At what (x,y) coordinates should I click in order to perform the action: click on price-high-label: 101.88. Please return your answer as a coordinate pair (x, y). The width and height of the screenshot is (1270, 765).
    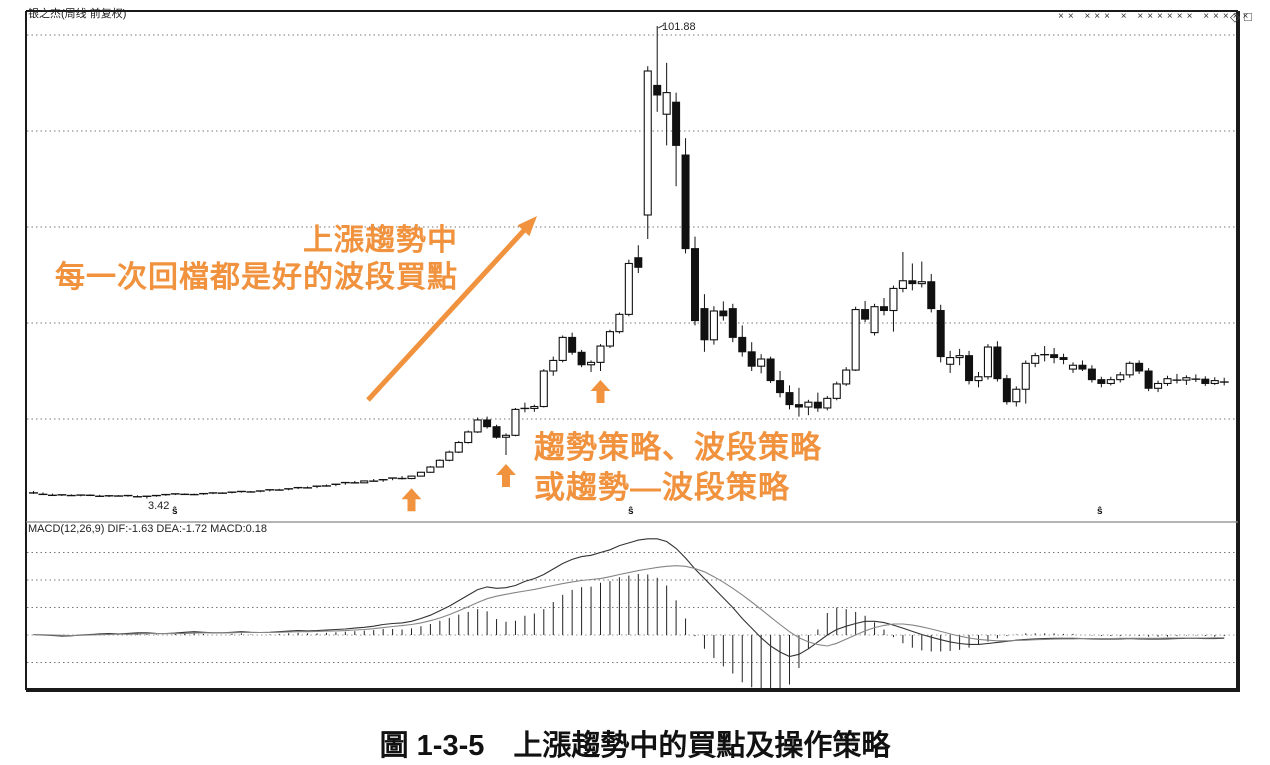
    Looking at the image, I should click on (679, 27).